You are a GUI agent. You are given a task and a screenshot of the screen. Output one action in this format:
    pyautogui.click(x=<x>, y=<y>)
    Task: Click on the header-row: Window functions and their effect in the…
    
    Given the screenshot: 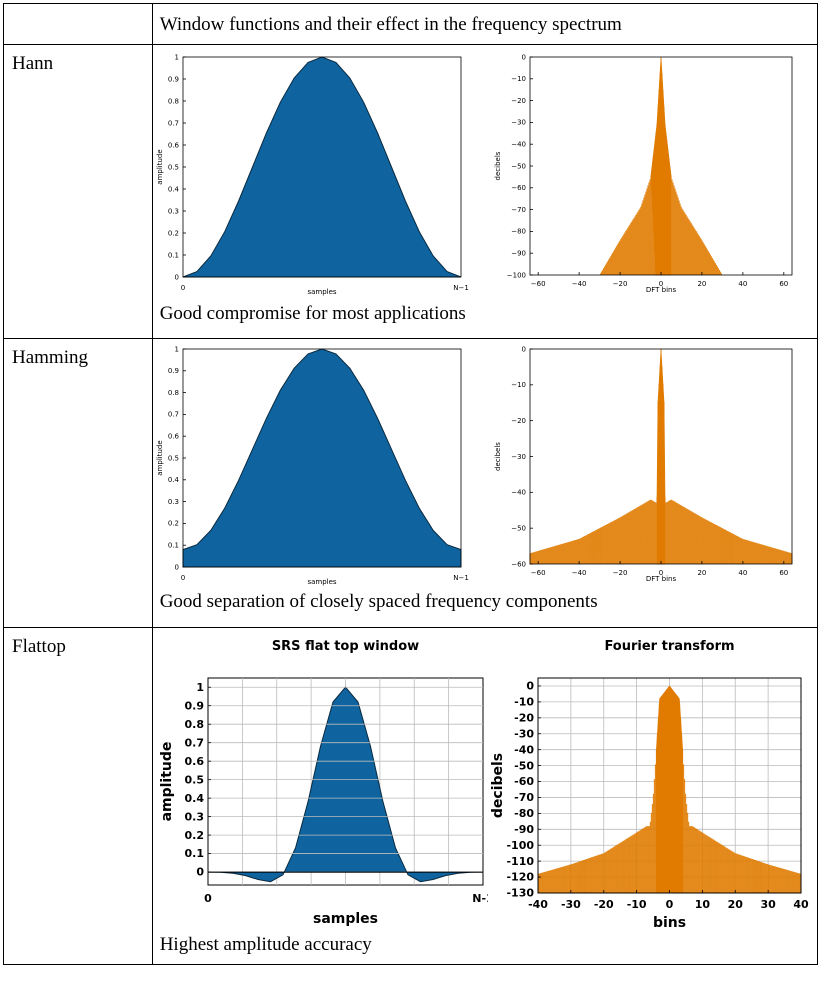 What is the action you would take?
    pyautogui.click(x=410, y=24)
    